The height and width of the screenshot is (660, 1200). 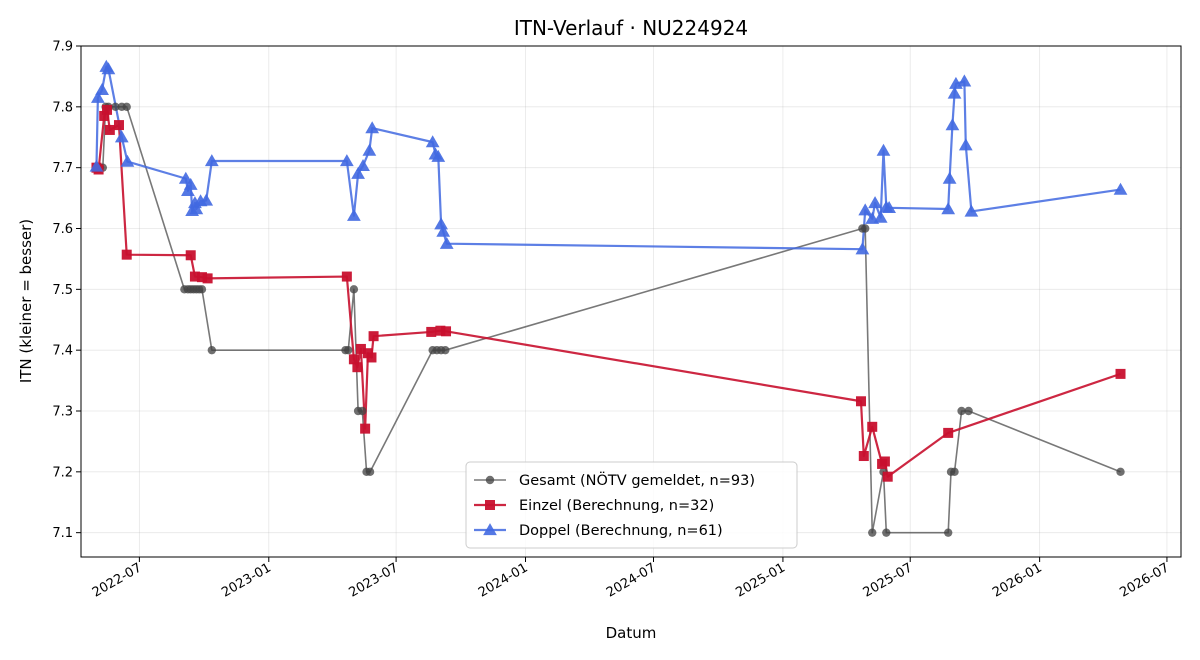 What do you see at coordinates (616, 506) in the screenshot?
I see `legend-entry: Einzel (Berechnung, n=32)` at bounding box center [616, 506].